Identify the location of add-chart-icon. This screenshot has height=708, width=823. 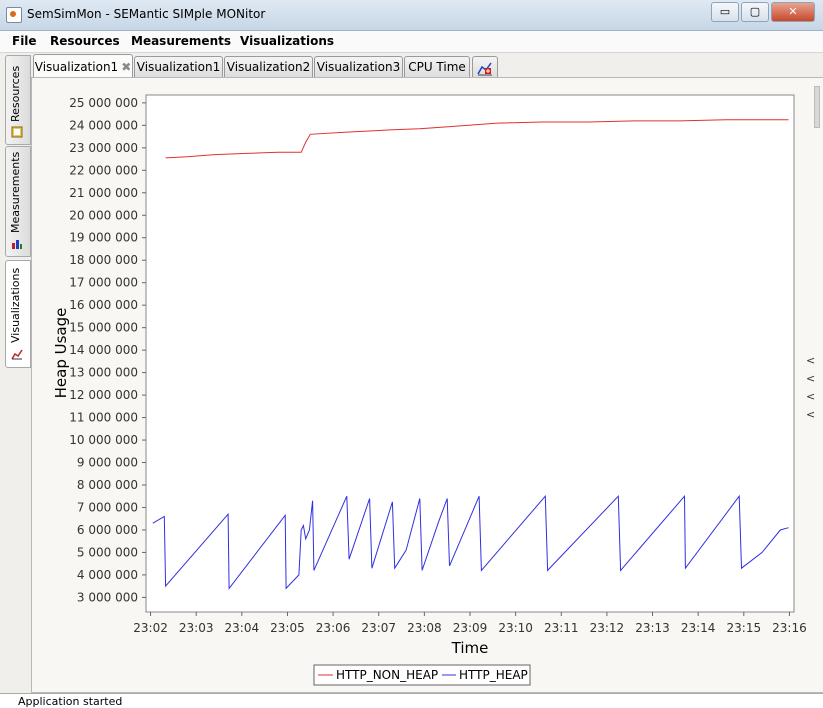
(484, 69).